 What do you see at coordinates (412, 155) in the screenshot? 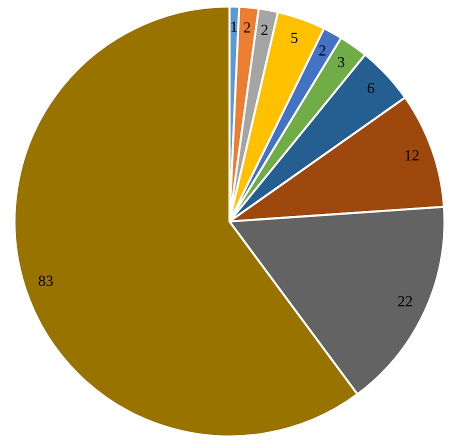
I see `data-label: 12` at bounding box center [412, 155].